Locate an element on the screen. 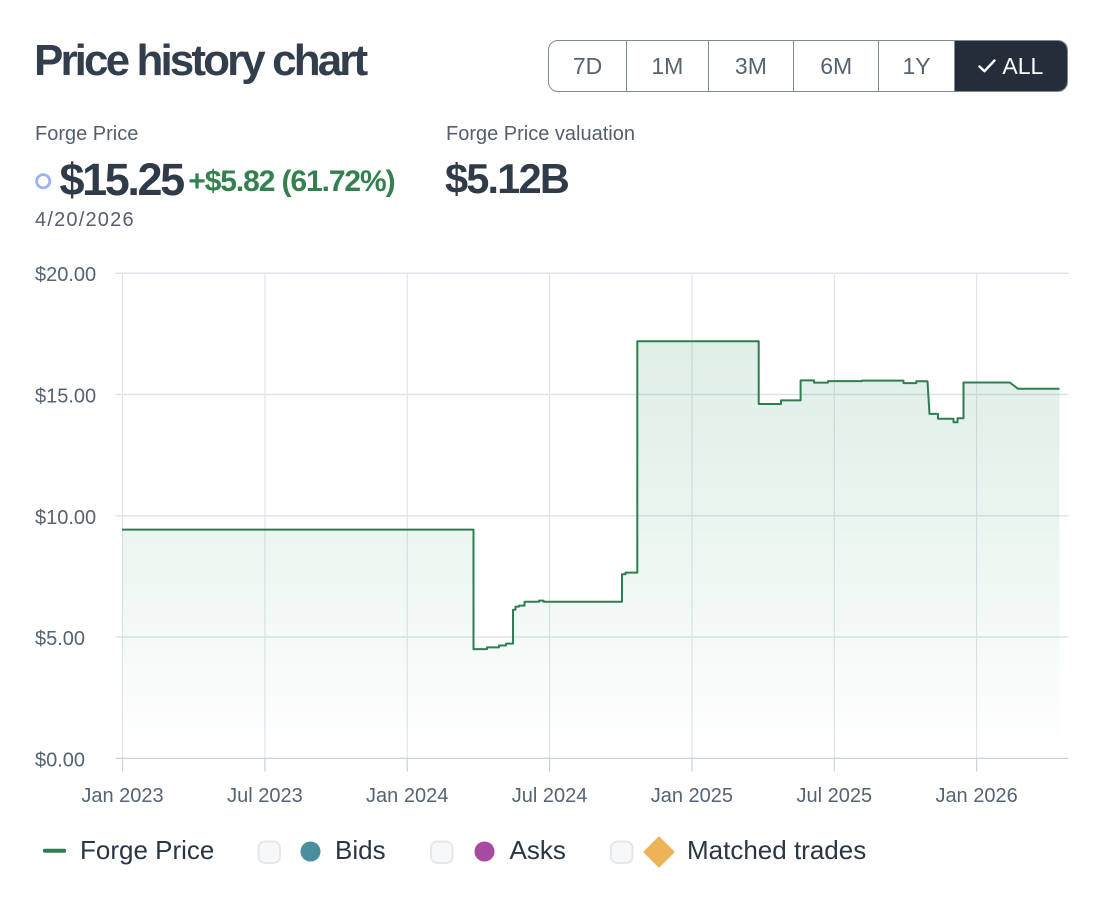 The height and width of the screenshot is (902, 1102). svg-text: Jan 2023 is located at coordinates (122, 796).